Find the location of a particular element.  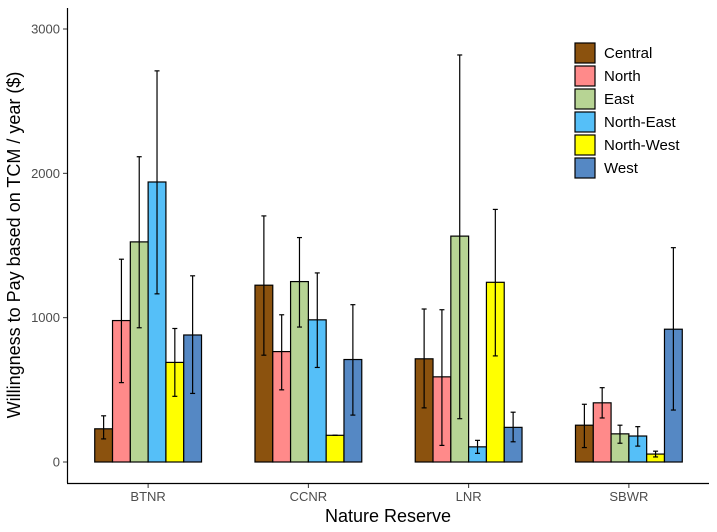

error-bar-btnr-east is located at coordinates (139, 242).